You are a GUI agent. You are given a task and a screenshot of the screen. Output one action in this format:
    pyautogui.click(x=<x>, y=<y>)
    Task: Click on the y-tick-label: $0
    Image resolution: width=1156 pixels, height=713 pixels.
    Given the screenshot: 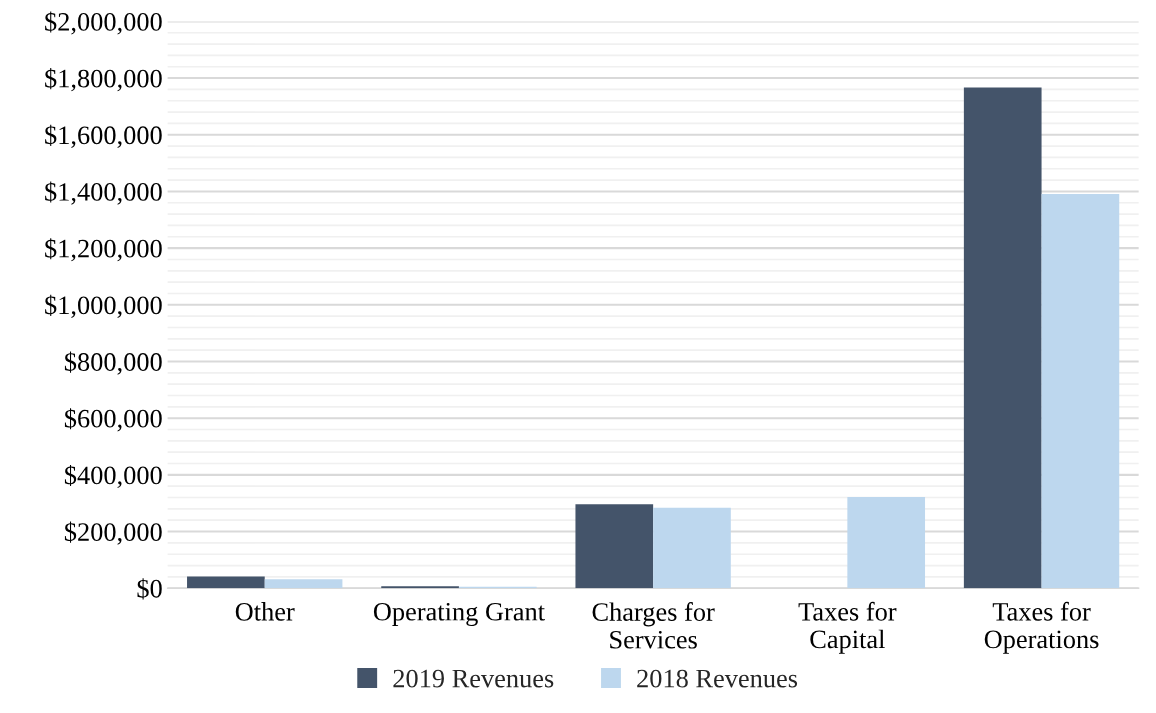 What is the action you would take?
    pyautogui.click(x=149, y=589)
    